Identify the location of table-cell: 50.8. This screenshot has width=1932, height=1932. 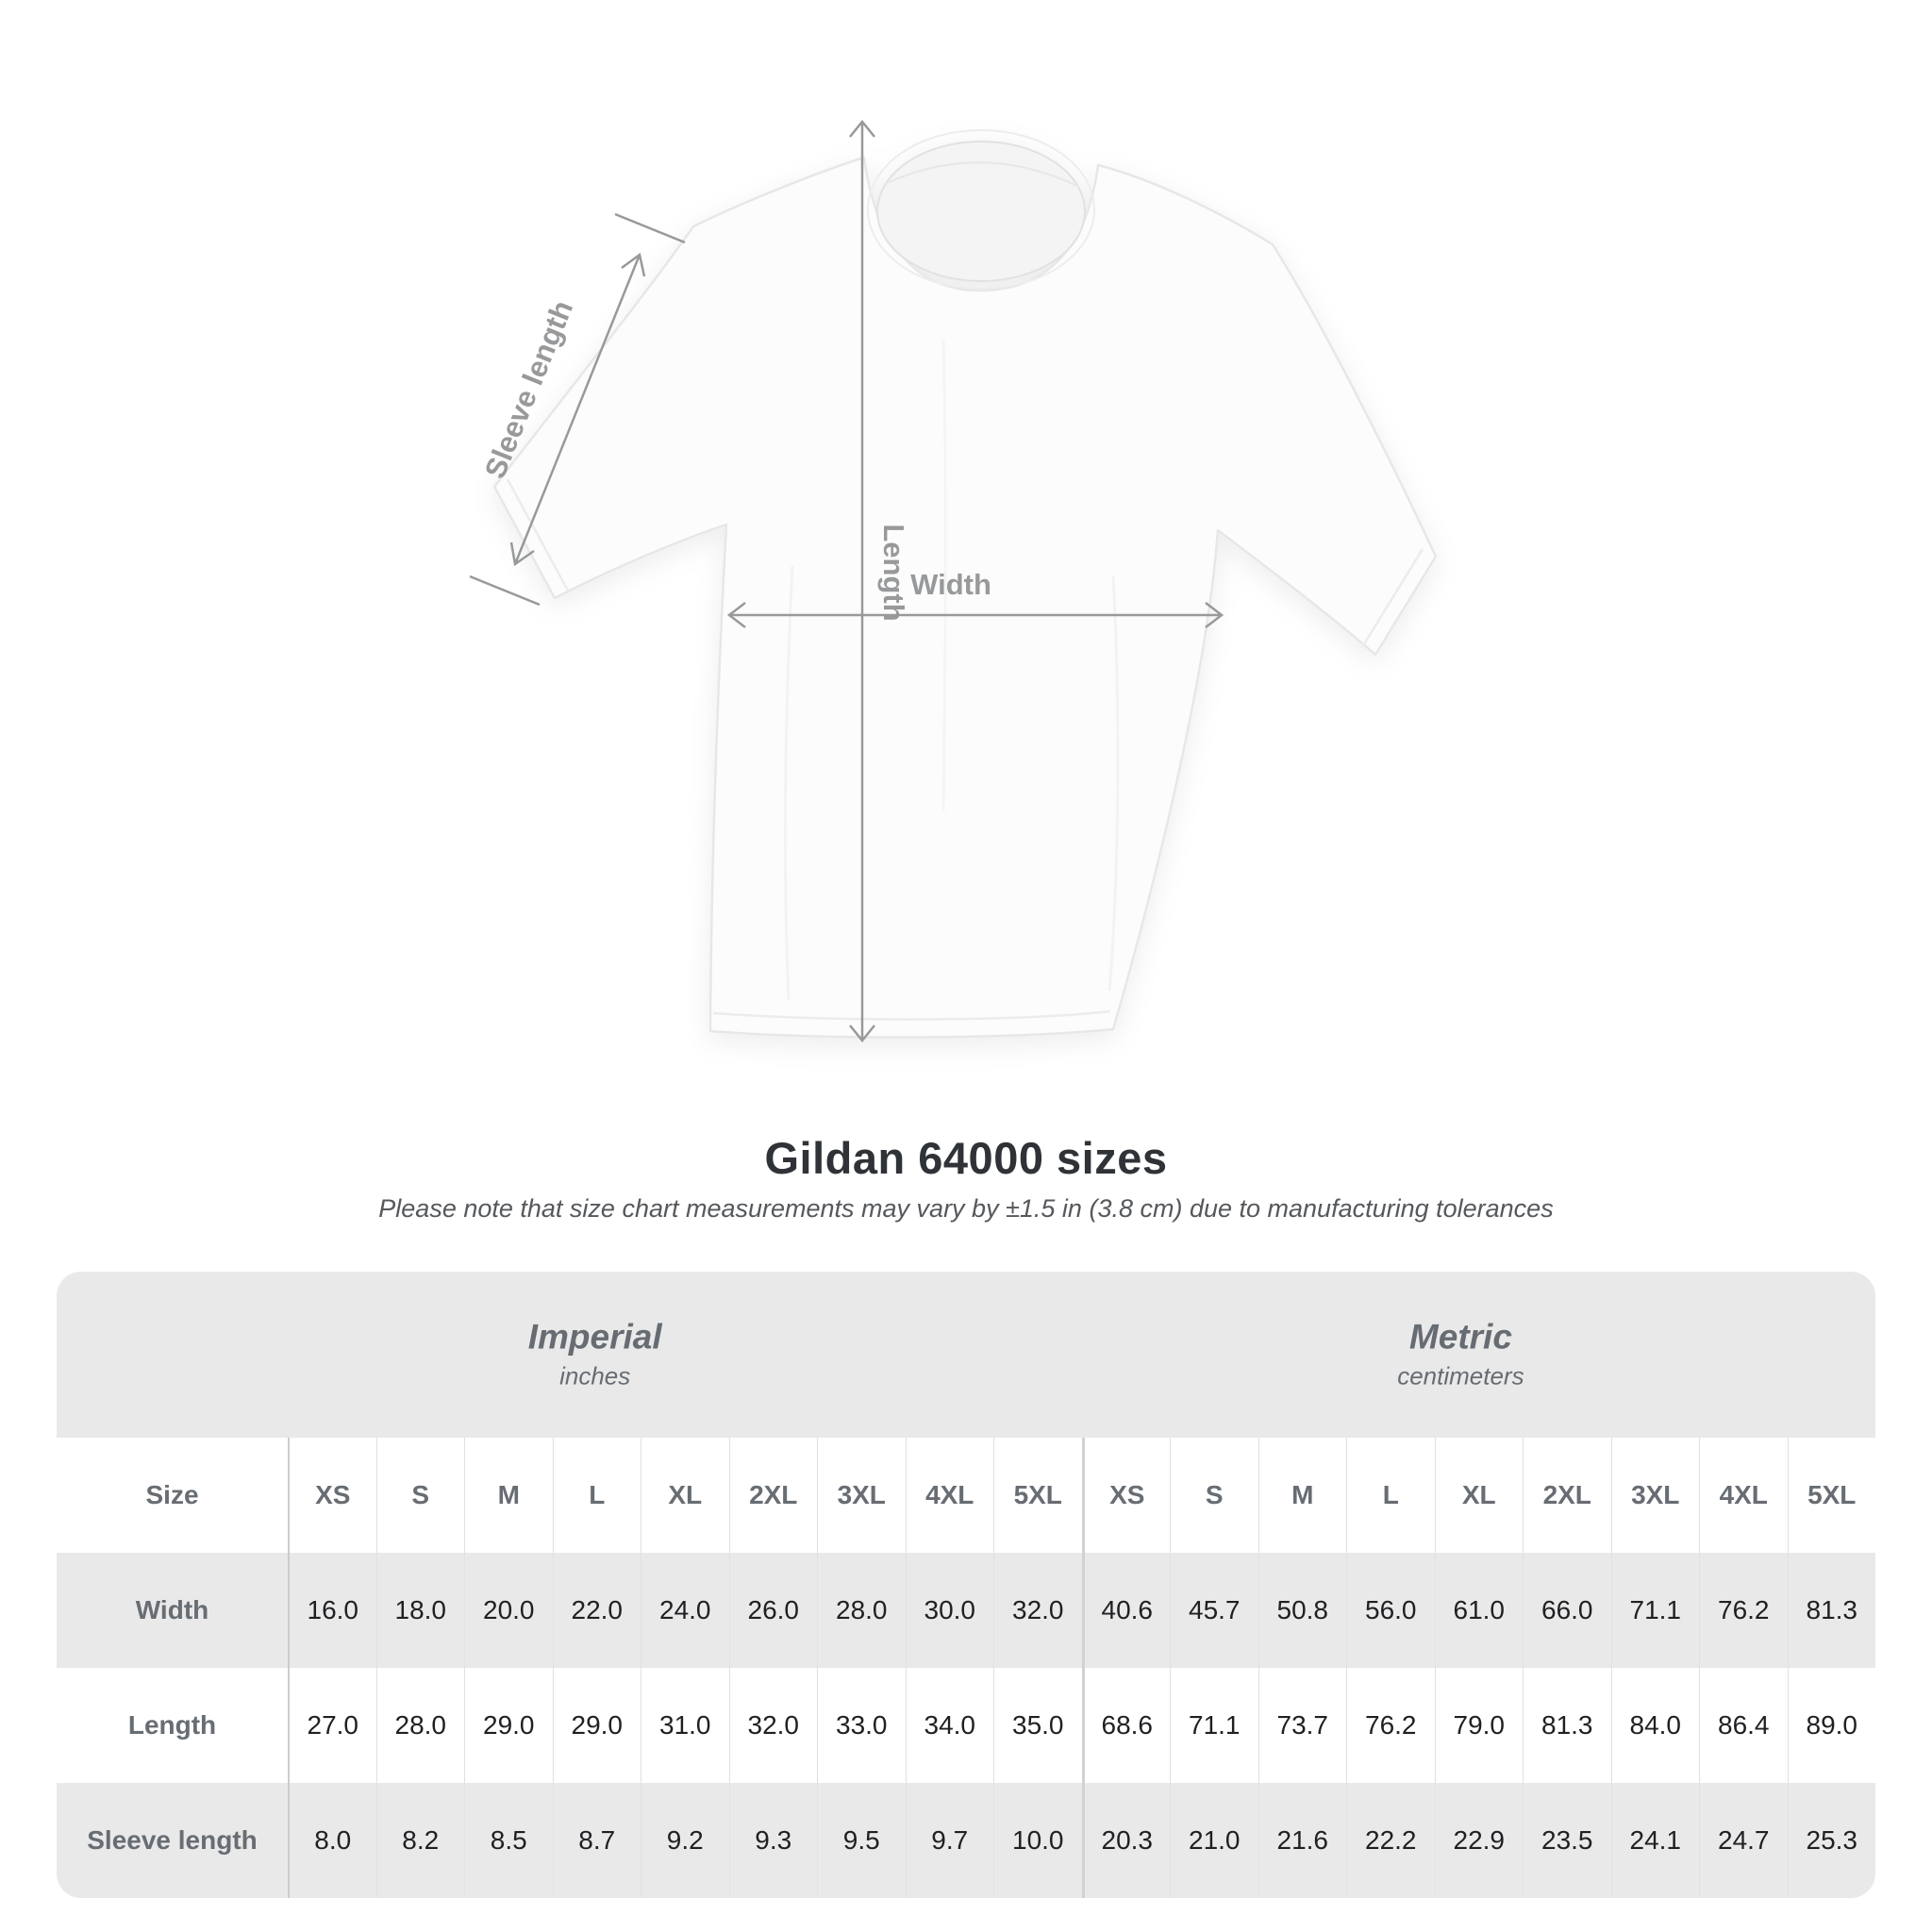
(1302, 1611).